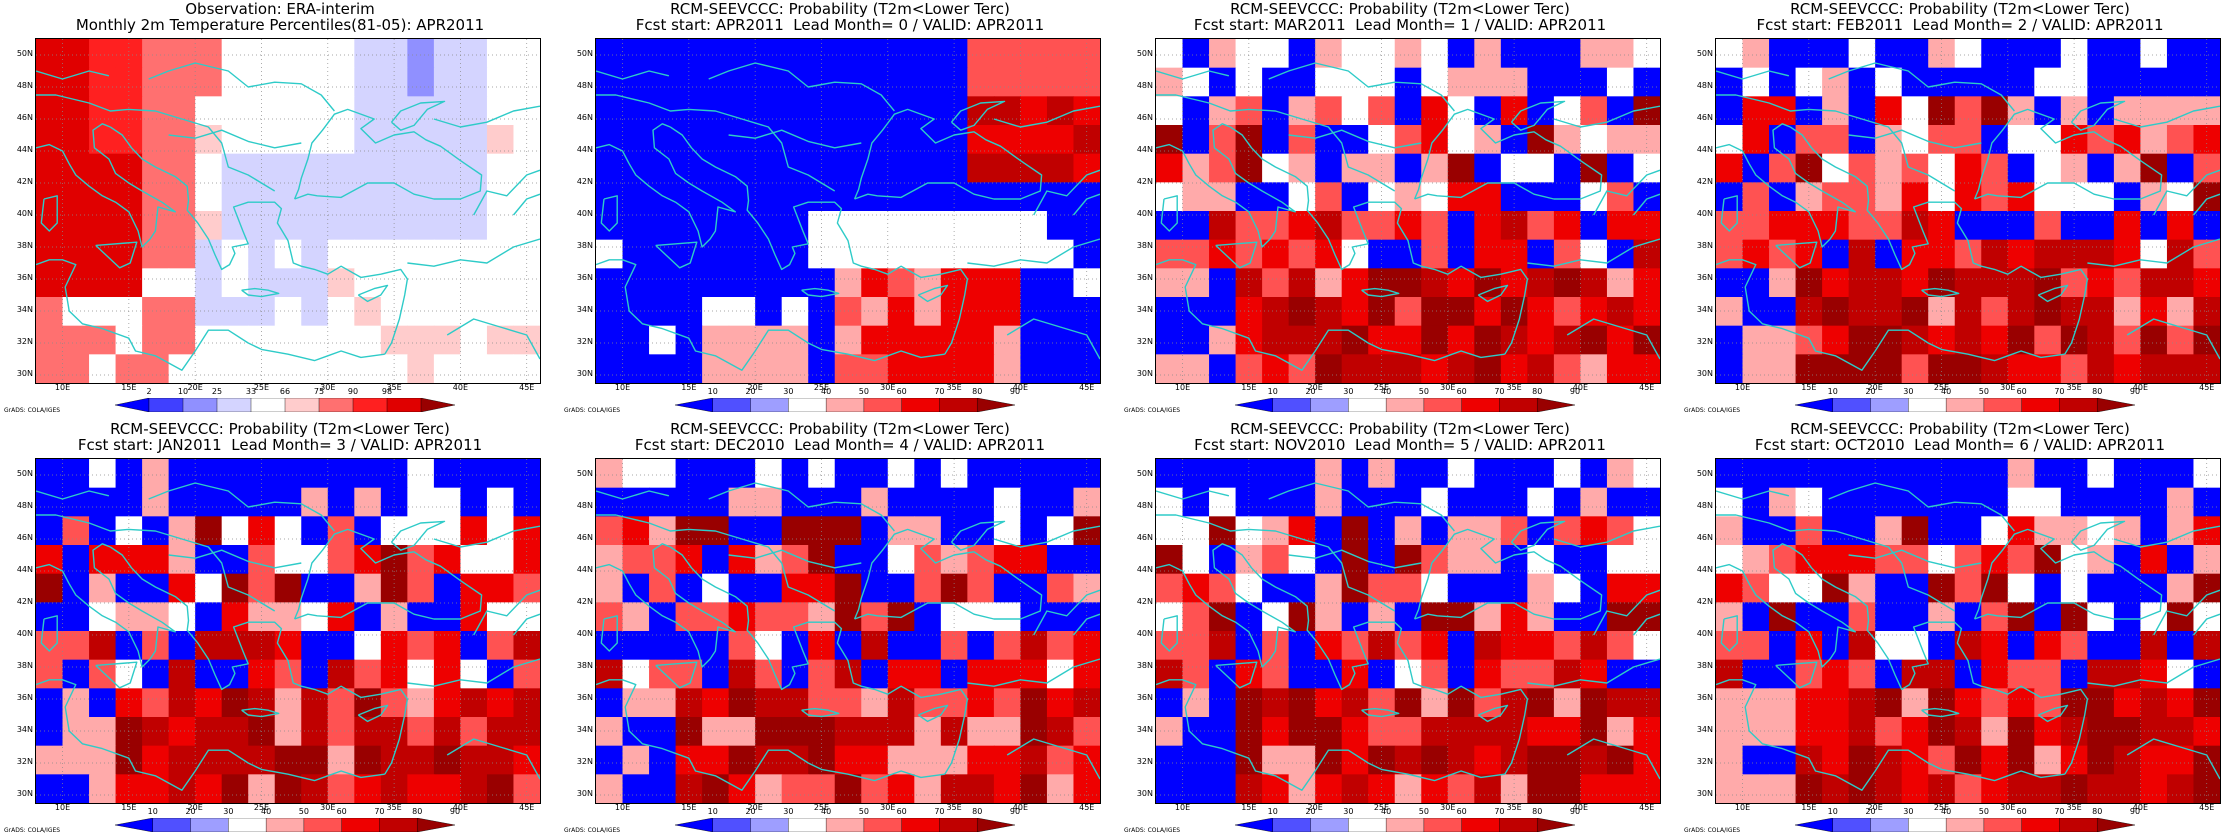 This screenshot has height=840, width=2240. I want to click on colorbar-tick-label: 50, so click(863, 811).